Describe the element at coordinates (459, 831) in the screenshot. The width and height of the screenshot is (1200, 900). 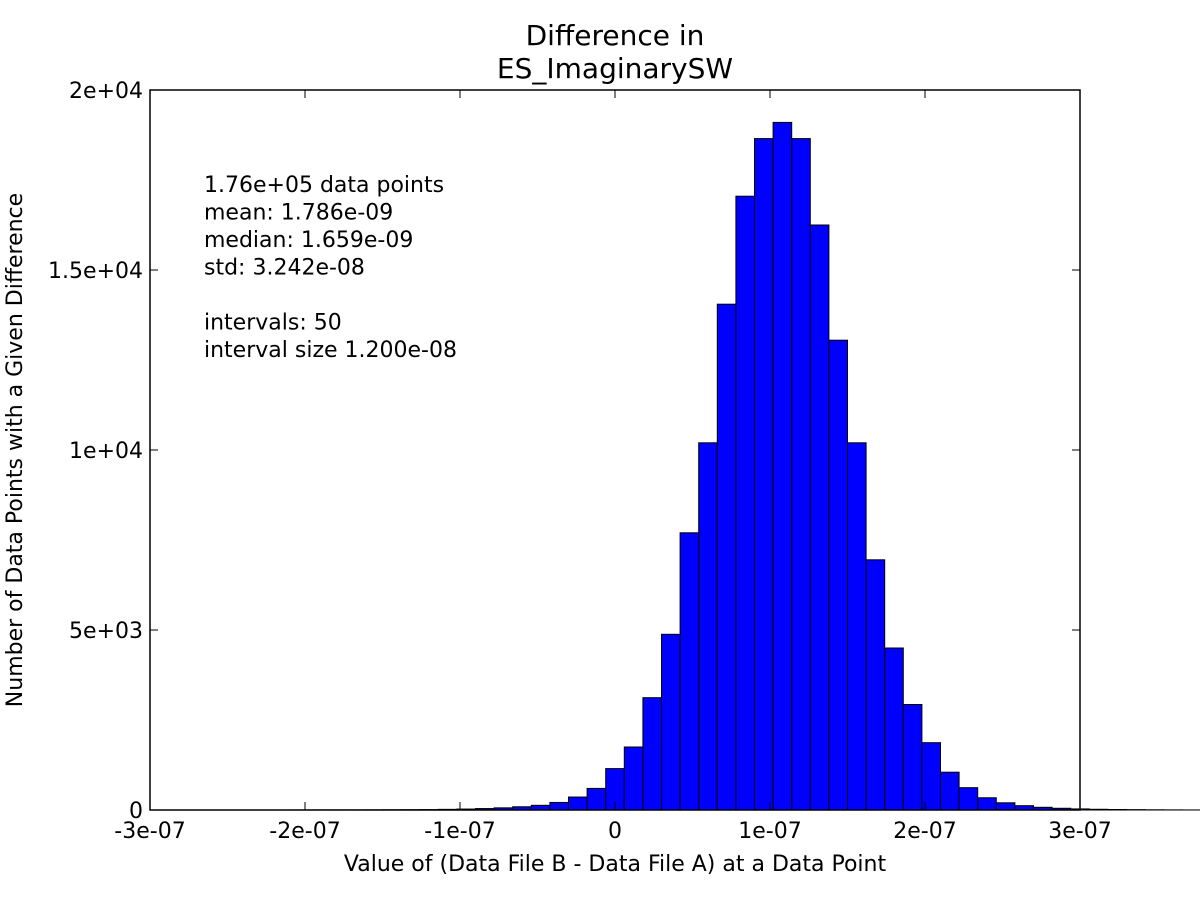
I see `x-tick-label: -1e-07` at that location.